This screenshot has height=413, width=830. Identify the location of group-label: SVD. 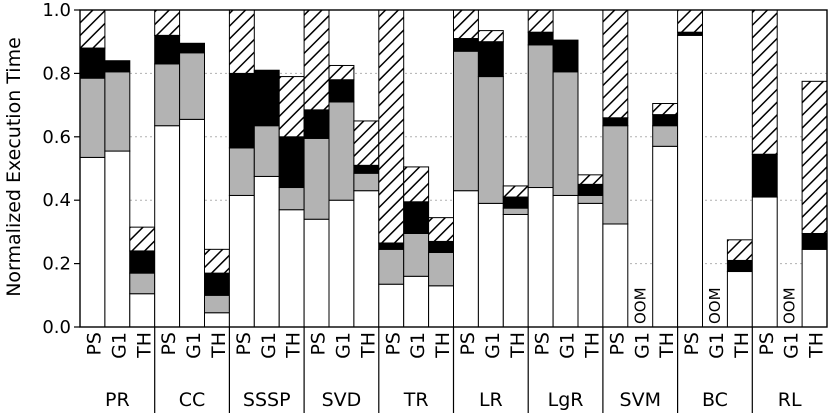
(342, 400).